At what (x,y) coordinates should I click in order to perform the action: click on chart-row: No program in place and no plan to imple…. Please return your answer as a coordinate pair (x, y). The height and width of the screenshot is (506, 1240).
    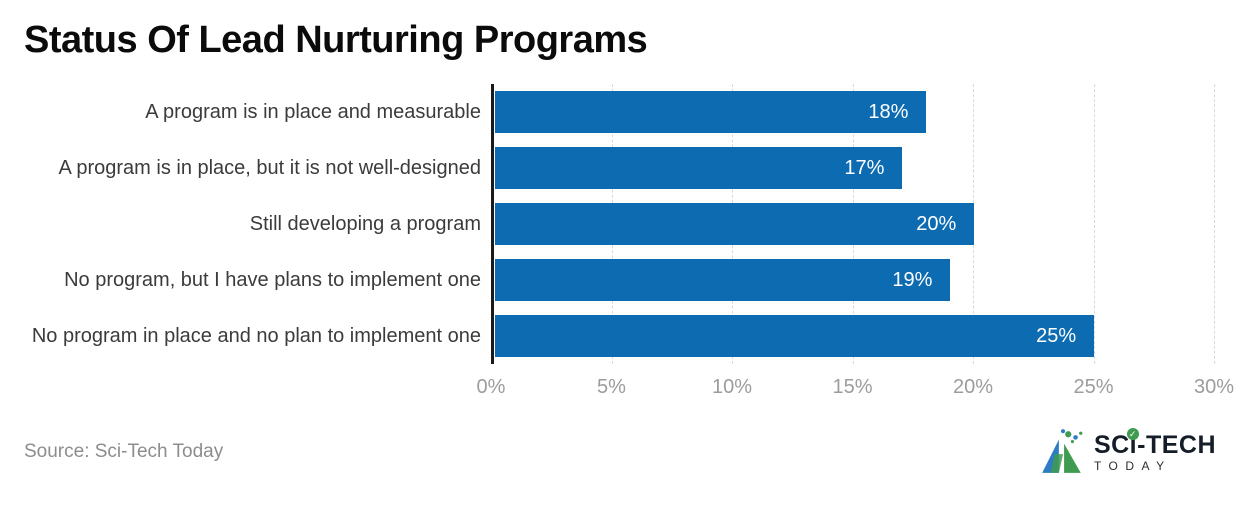
    Looking at the image, I should click on (620, 336).